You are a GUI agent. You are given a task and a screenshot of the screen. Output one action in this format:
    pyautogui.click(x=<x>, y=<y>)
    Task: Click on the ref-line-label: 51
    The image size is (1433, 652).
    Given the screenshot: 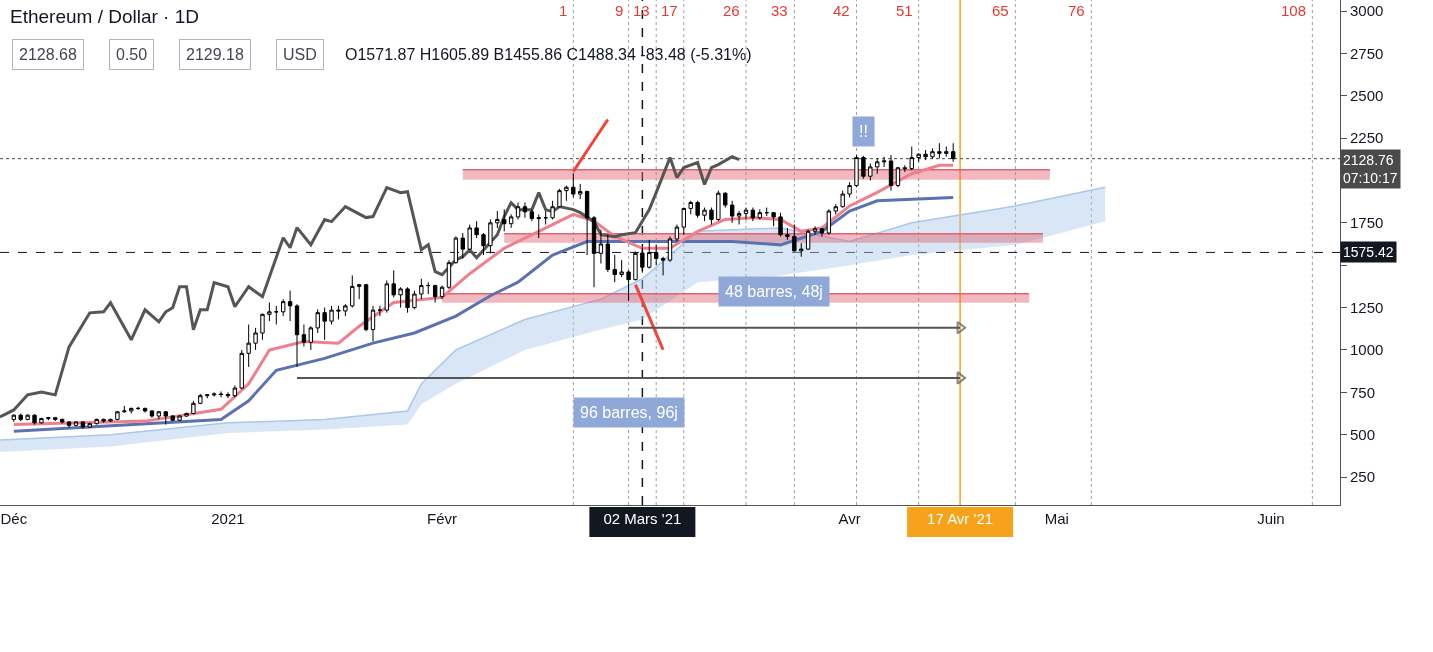 What is the action you would take?
    pyautogui.click(x=904, y=10)
    